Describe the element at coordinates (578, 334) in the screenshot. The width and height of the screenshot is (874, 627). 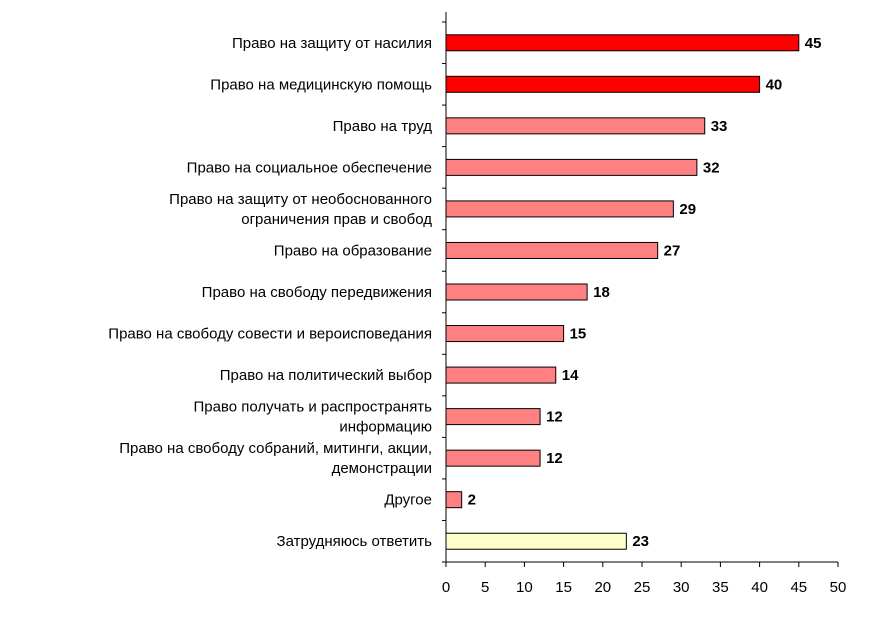
I see `bar-value-label: 15` at that location.